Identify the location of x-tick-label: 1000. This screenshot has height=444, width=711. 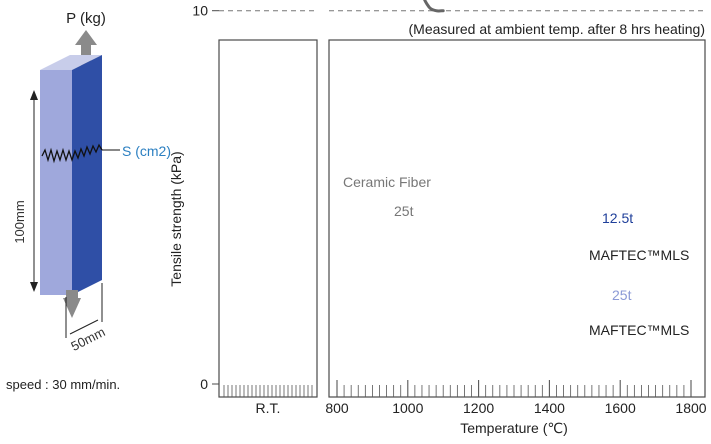
(407, 408).